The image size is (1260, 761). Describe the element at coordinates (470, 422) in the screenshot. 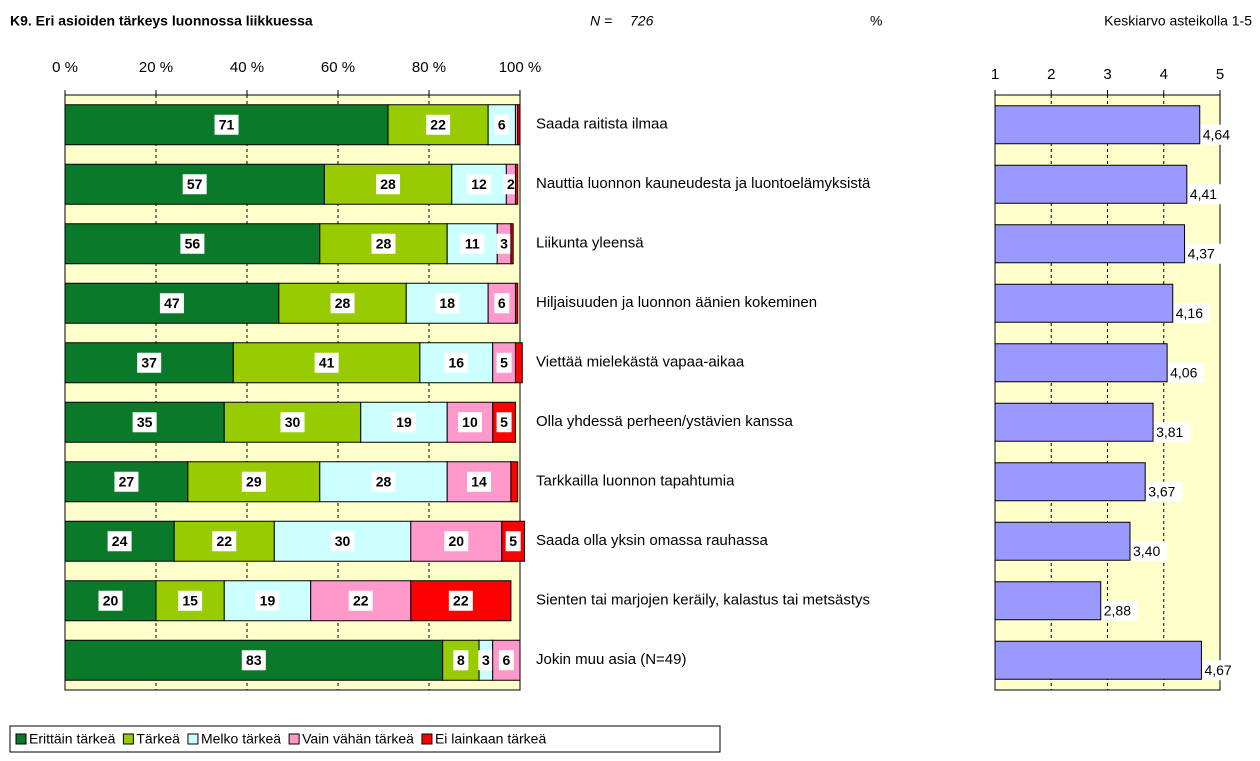

I see `value-label: 10` at that location.